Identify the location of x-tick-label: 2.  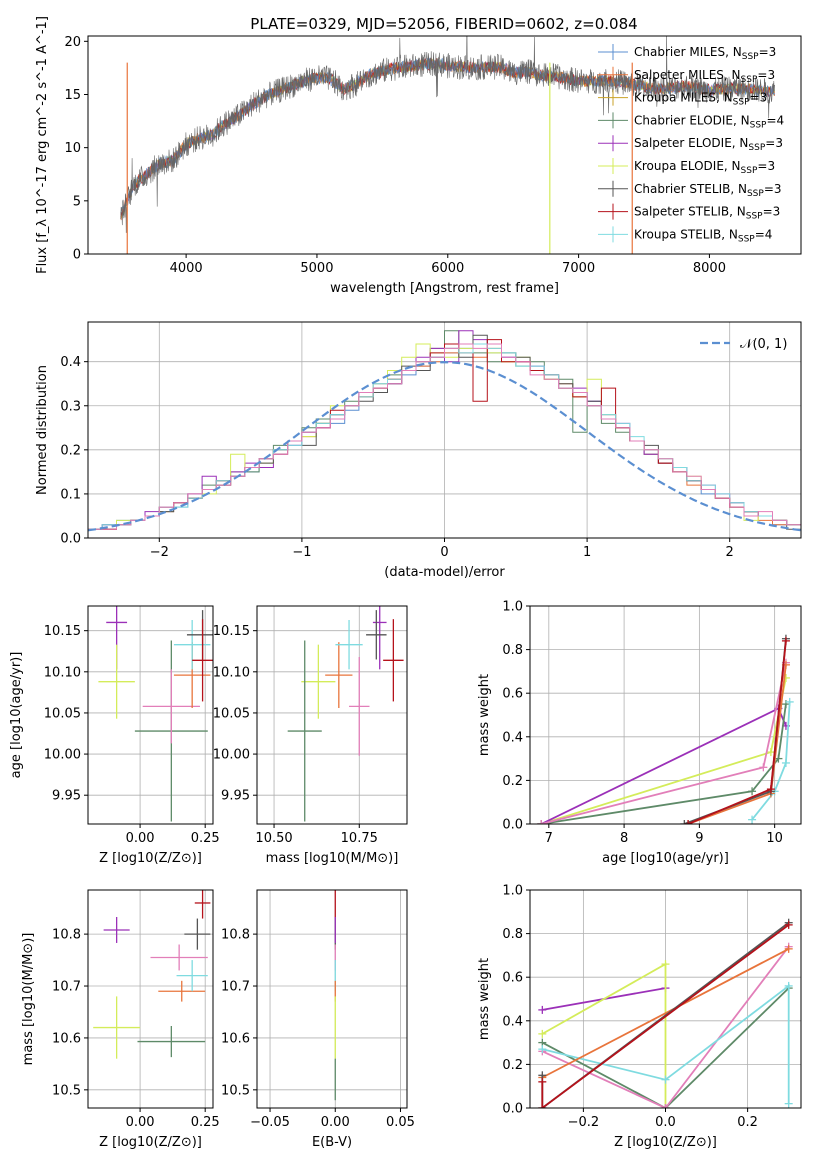
(730, 552).